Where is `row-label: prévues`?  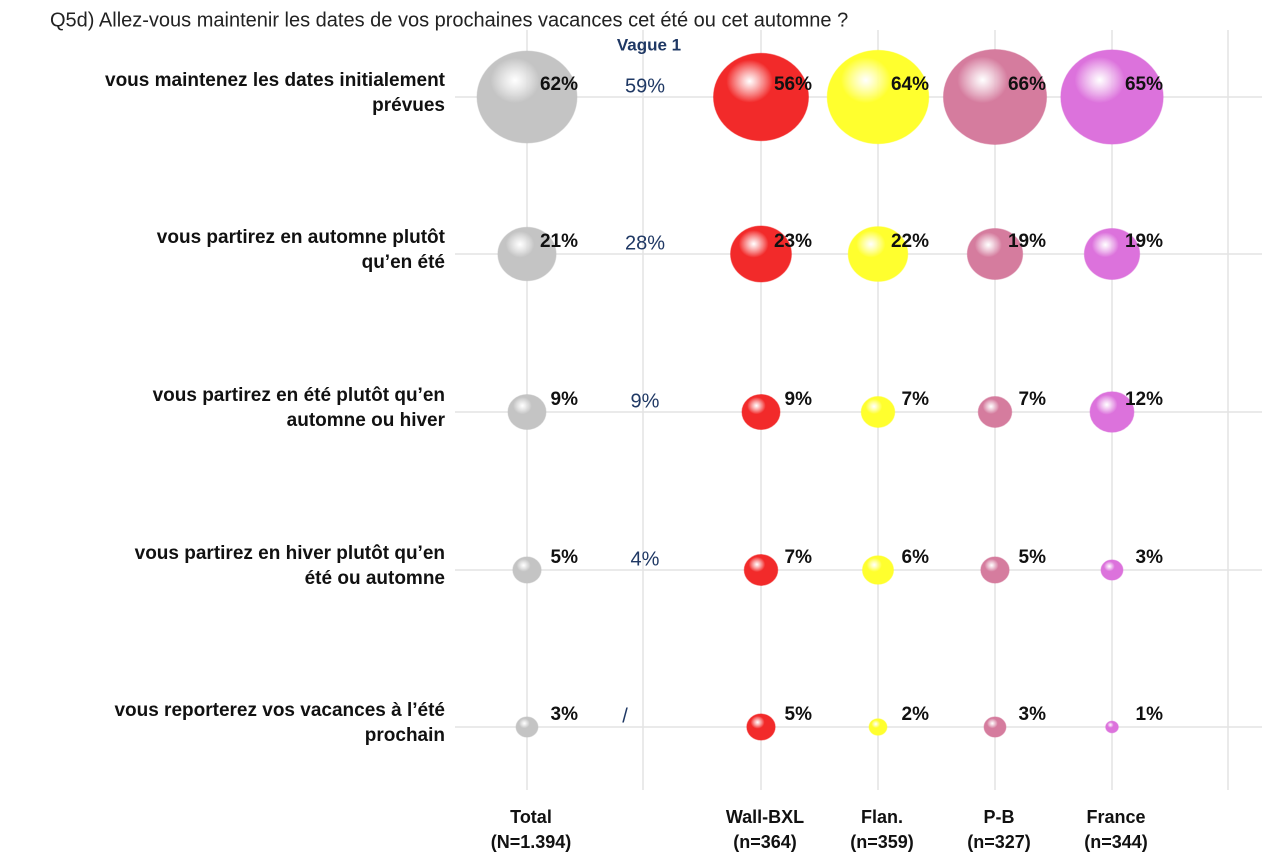 row-label: prévues is located at coordinates (408, 105).